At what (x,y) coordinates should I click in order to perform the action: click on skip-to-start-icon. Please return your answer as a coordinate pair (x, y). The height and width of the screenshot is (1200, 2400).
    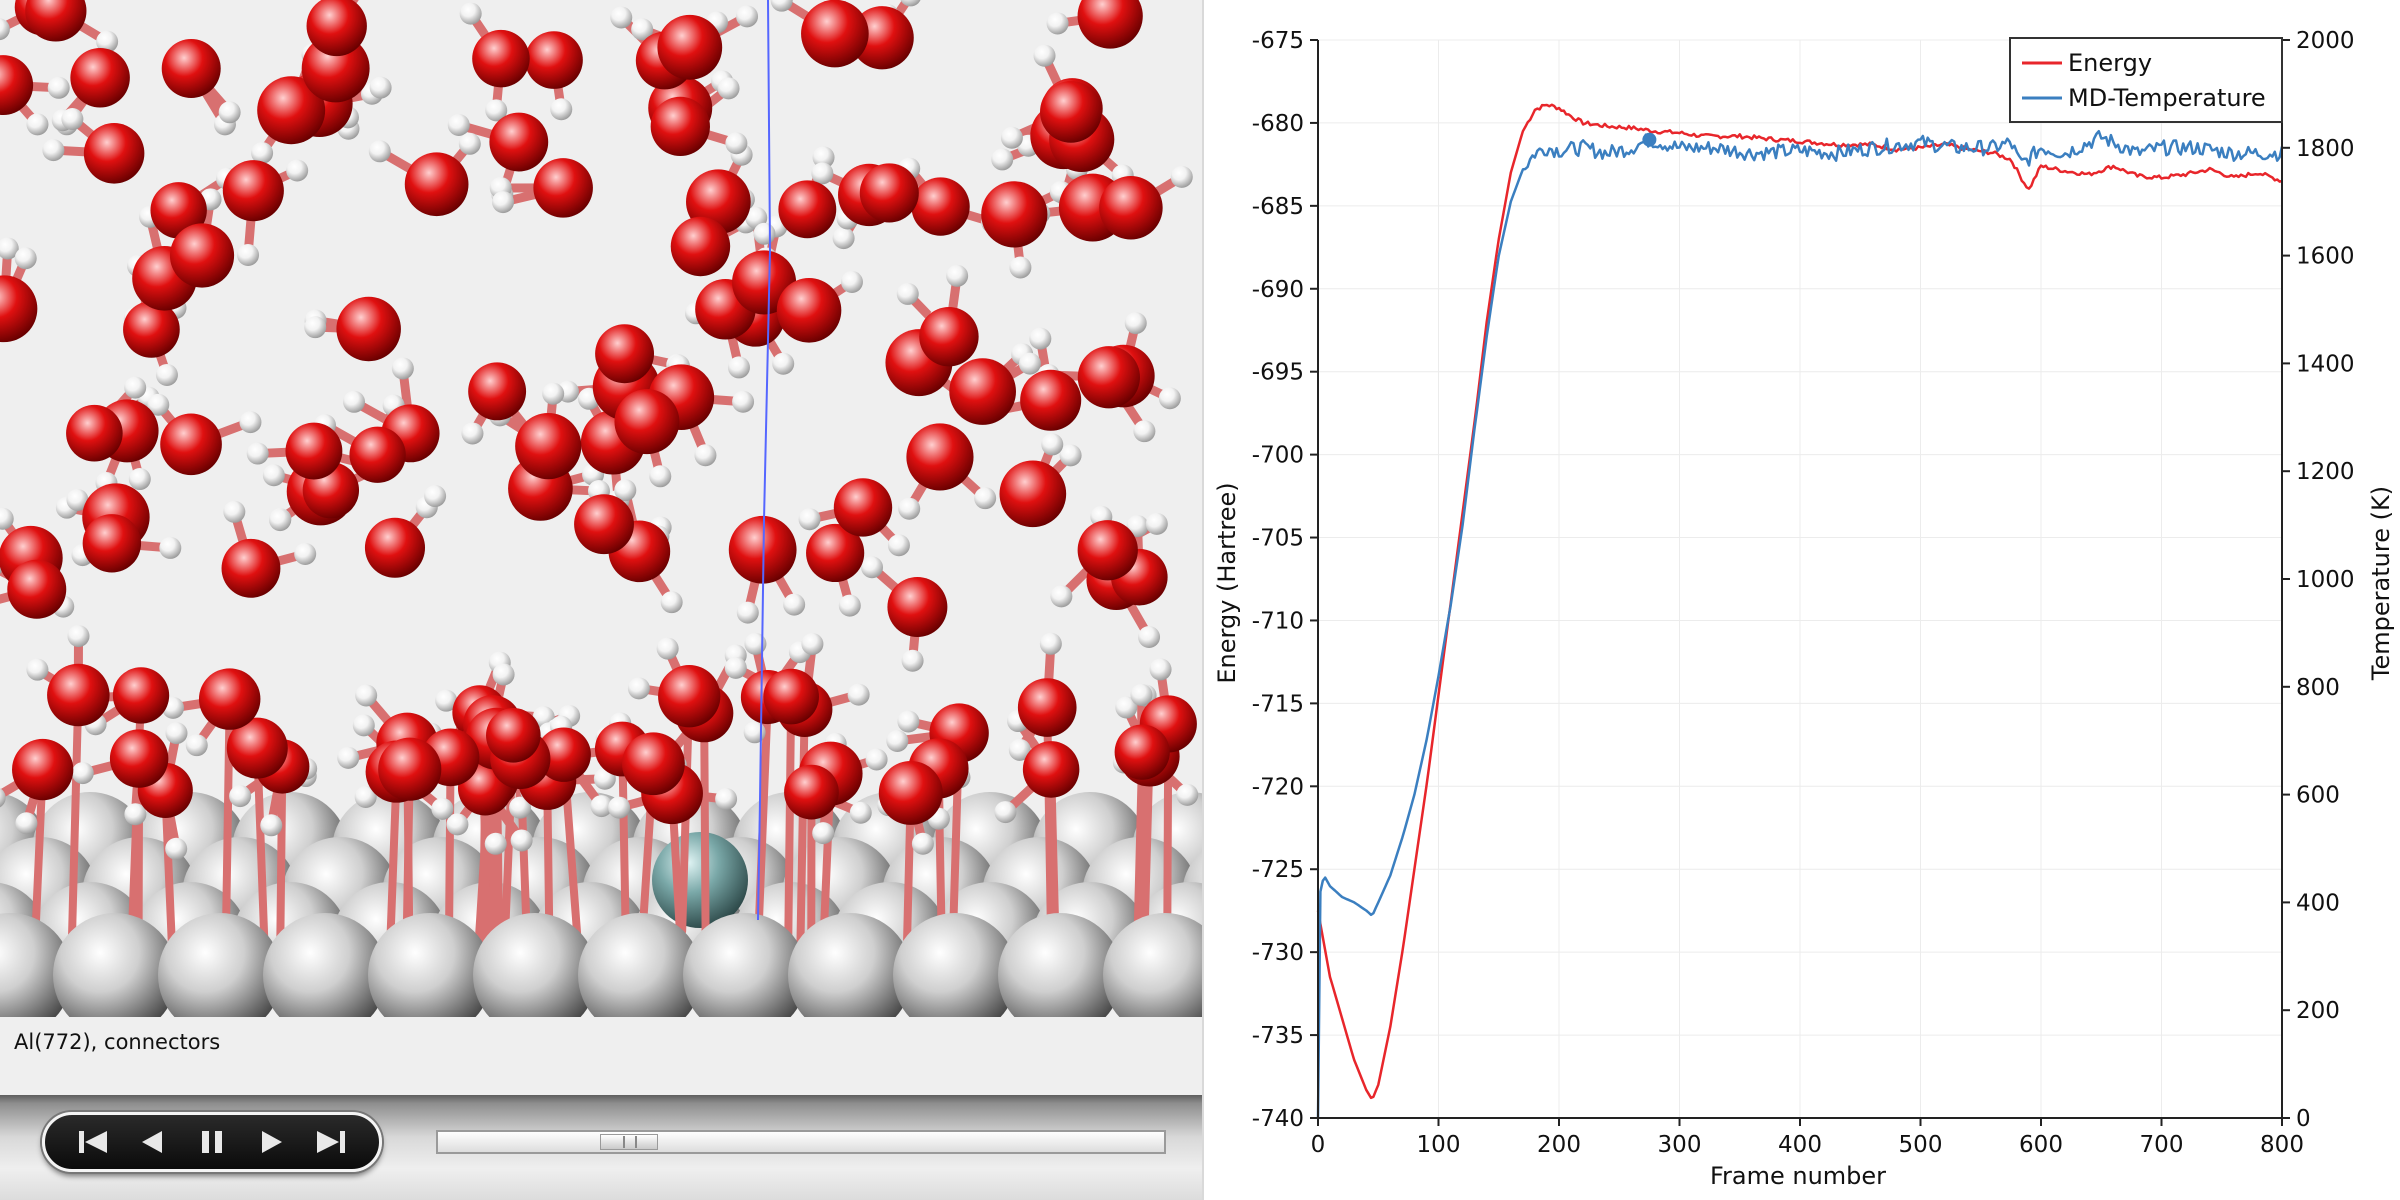
    Looking at the image, I should click on (92, 1142).